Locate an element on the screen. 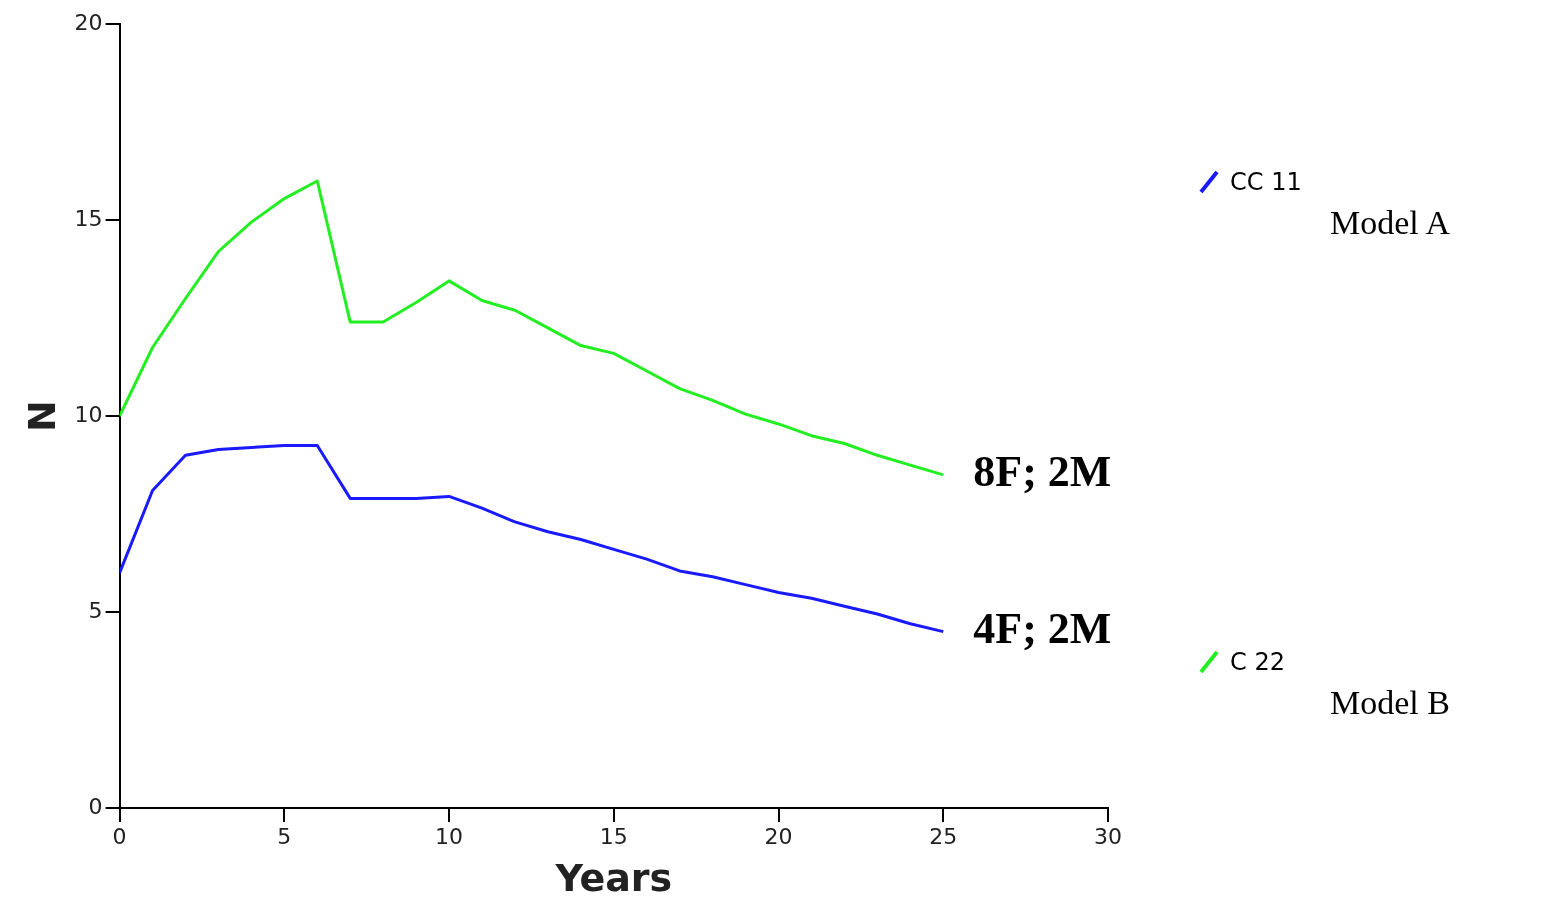  x-tick-label: 0 is located at coordinates (119, 836).